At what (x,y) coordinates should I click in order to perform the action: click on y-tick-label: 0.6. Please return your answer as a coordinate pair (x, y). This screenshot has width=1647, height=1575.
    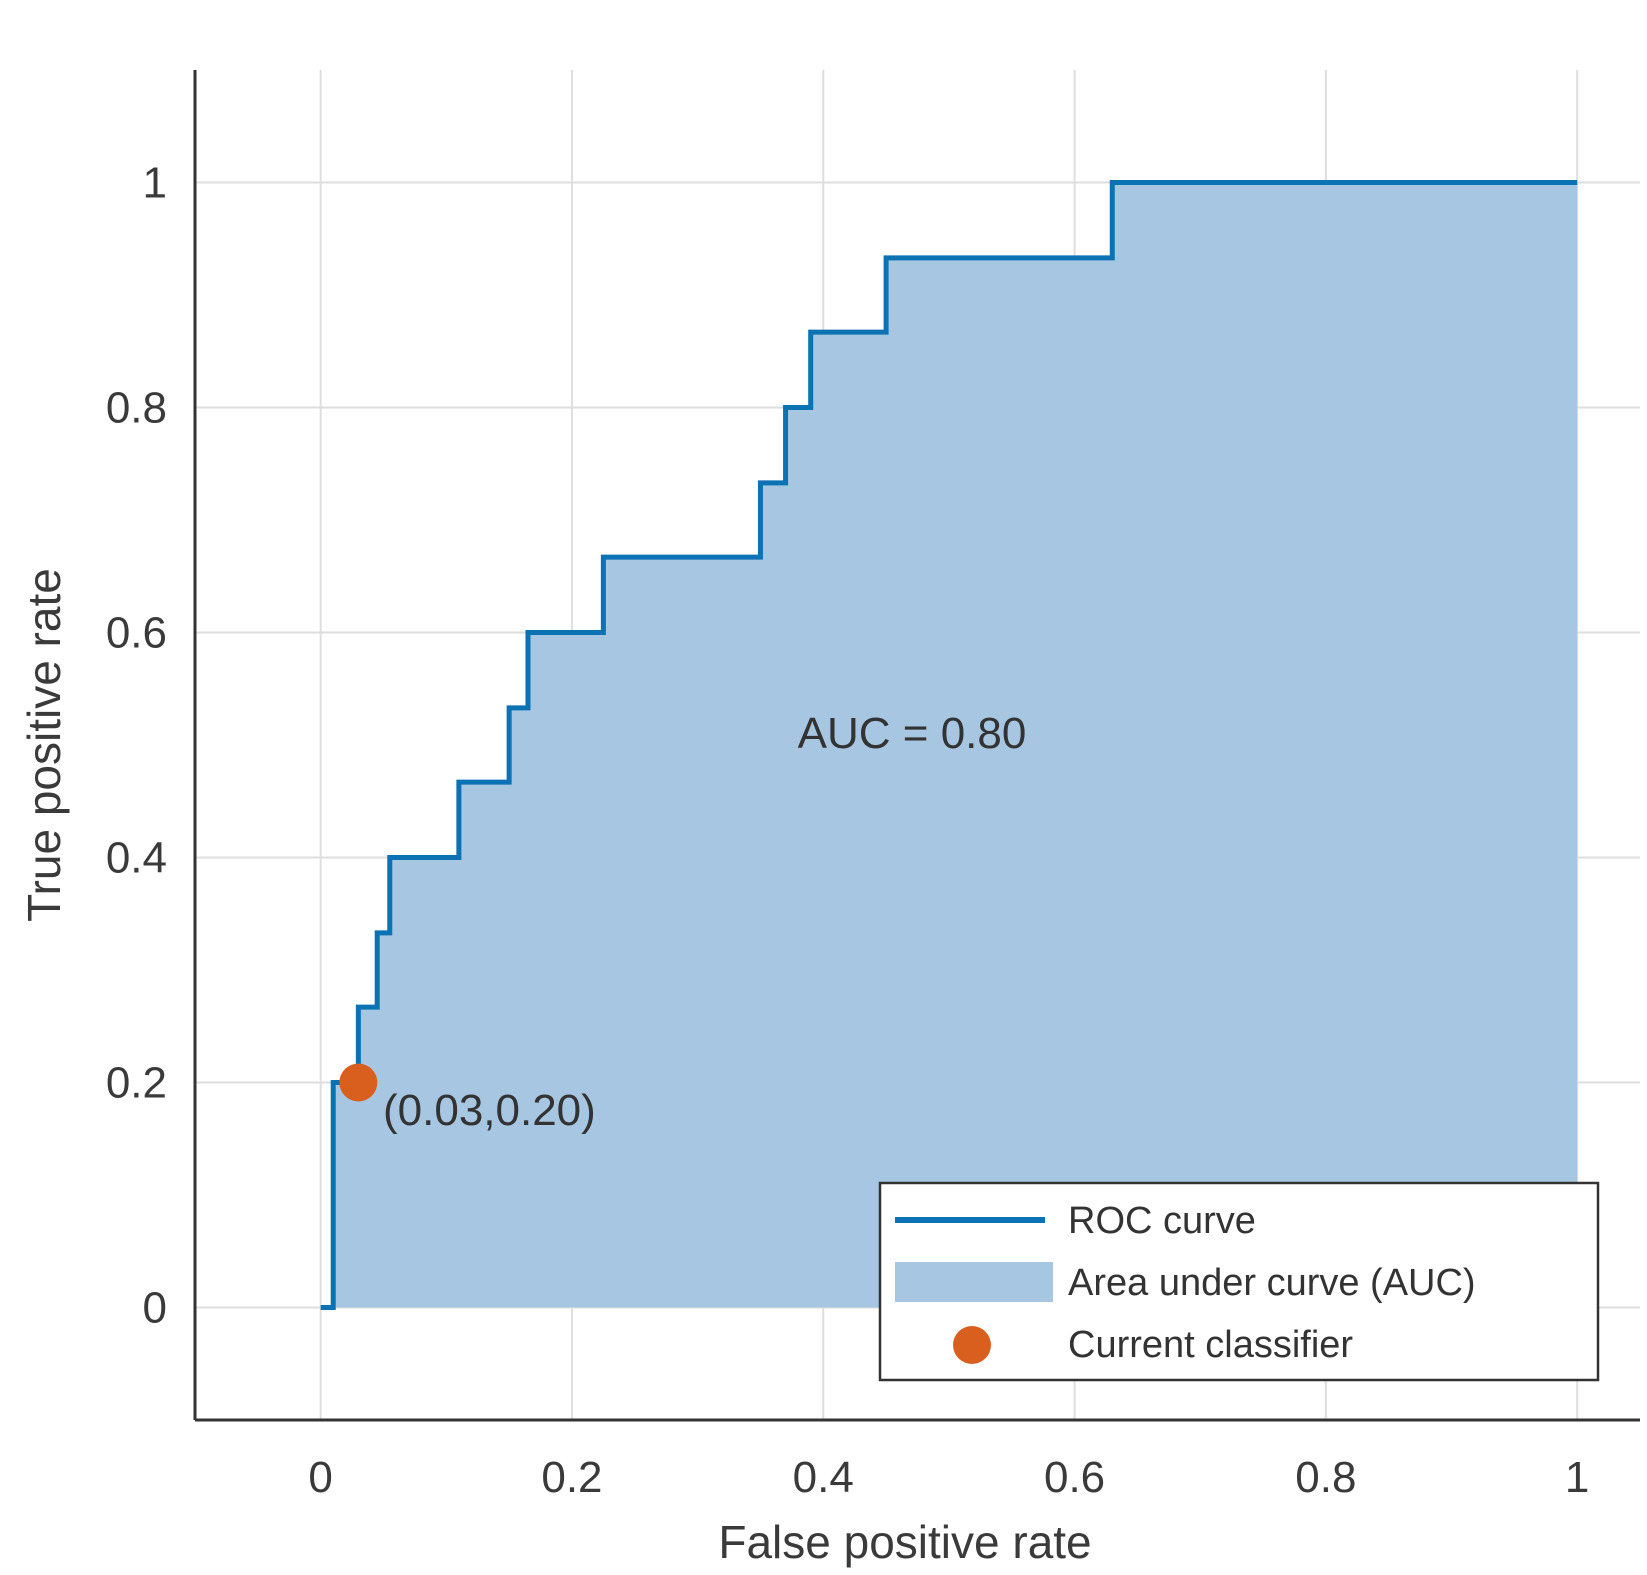
    Looking at the image, I should click on (136, 633).